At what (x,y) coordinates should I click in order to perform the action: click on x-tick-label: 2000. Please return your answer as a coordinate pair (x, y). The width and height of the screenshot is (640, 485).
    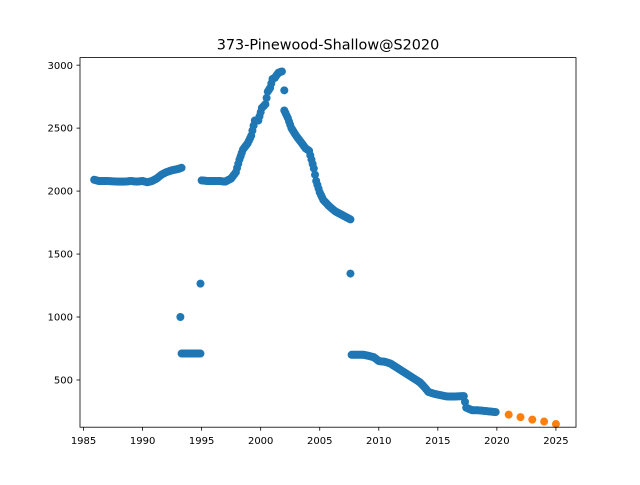
    Looking at the image, I should click on (260, 441).